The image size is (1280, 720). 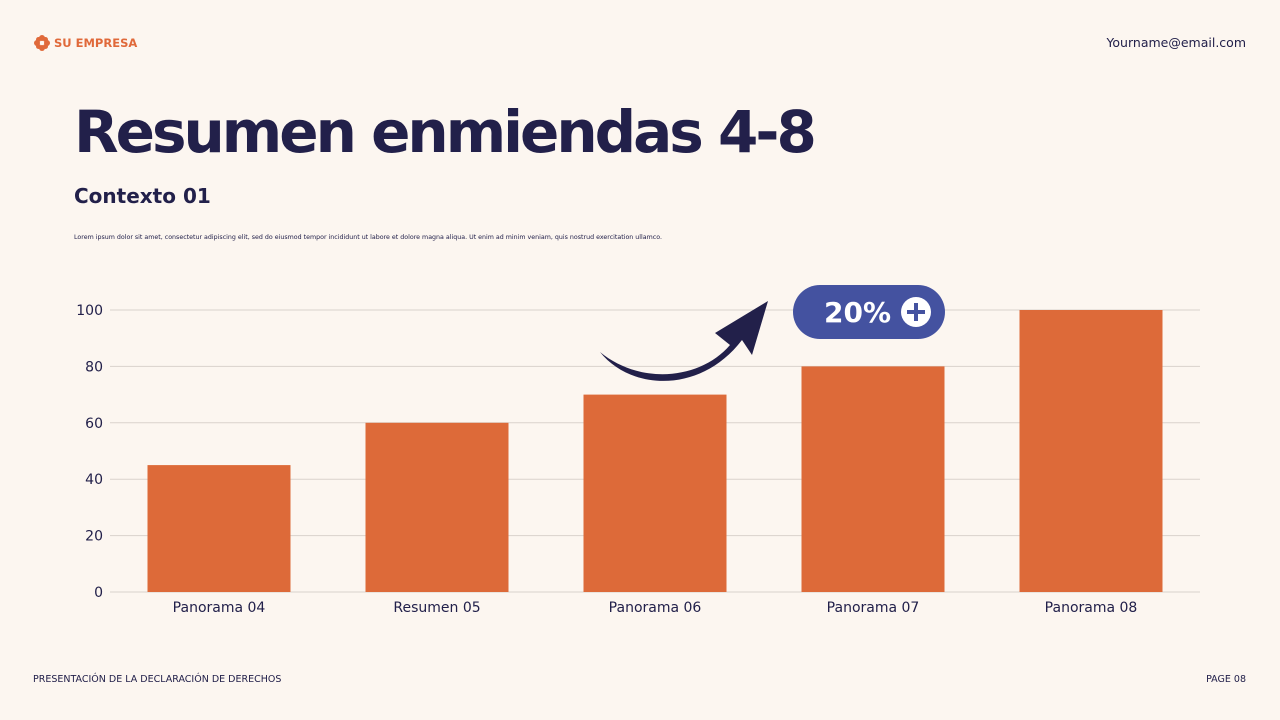 What do you see at coordinates (42, 43) in the screenshot?
I see `flower-logo-icon` at bounding box center [42, 43].